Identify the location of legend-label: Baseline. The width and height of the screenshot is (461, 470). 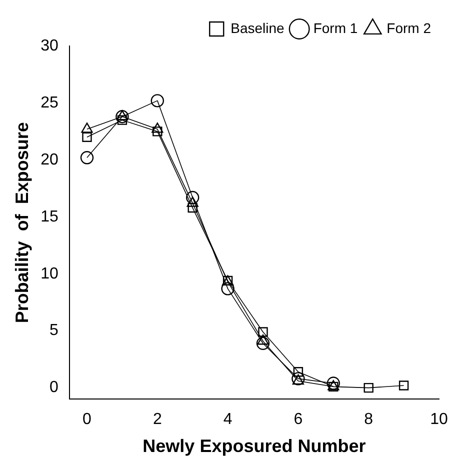
(257, 28).